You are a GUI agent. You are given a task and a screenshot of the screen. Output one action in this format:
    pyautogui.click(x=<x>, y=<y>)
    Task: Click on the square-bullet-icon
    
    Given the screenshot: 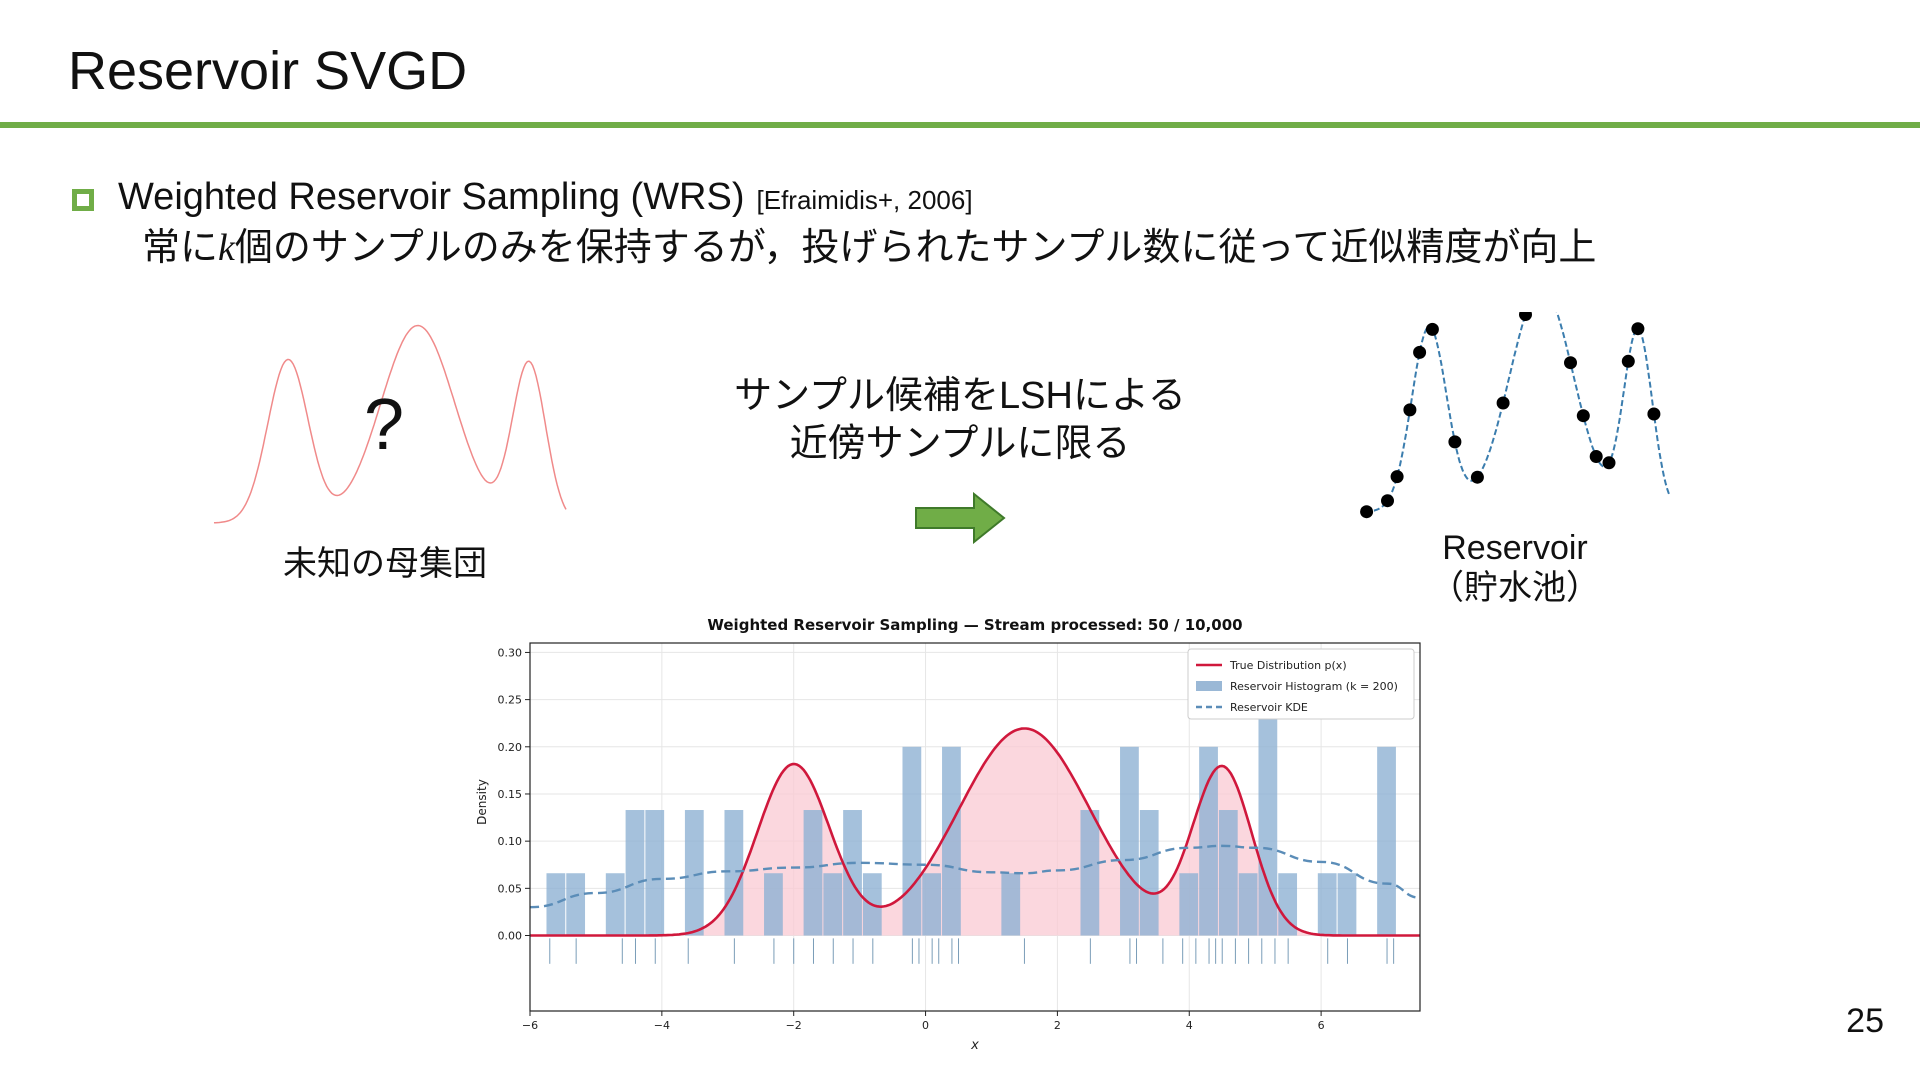 What is the action you would take?
    pyautogui.click(x=83, y=200)
    